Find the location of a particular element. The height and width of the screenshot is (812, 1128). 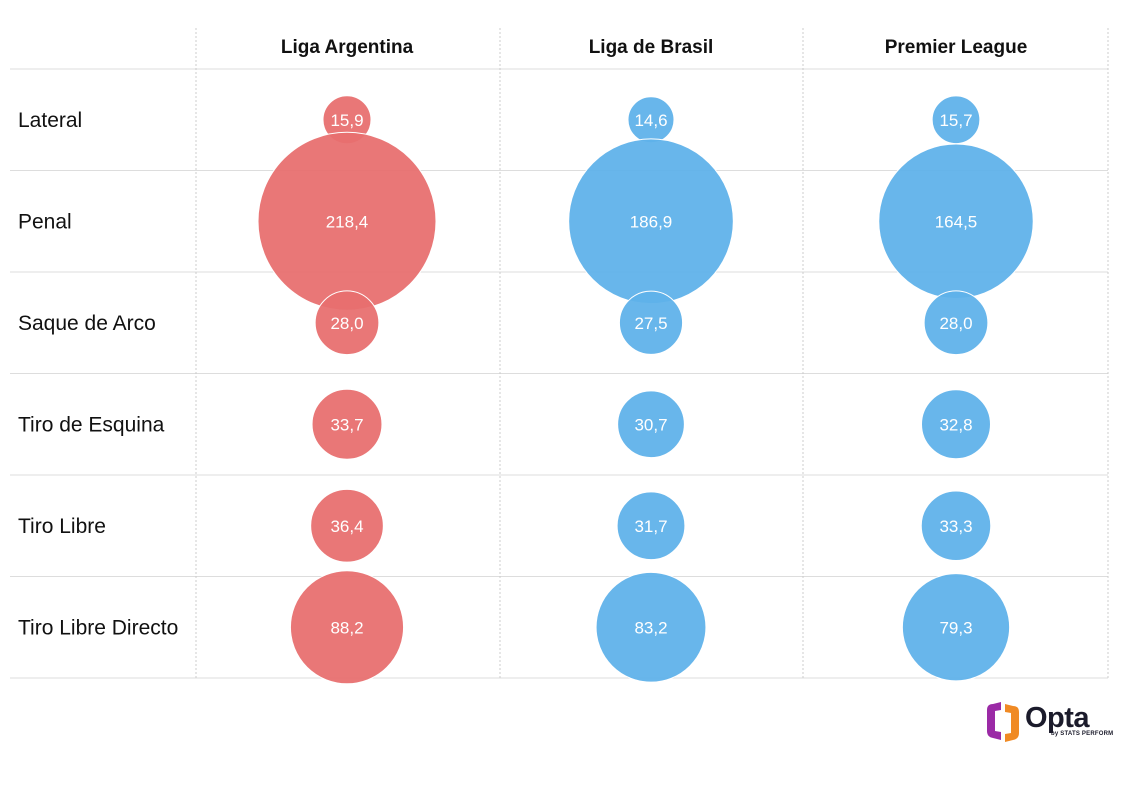

logo-subtitle: by STATS PERFORM is located at coordinates (1082, 734).